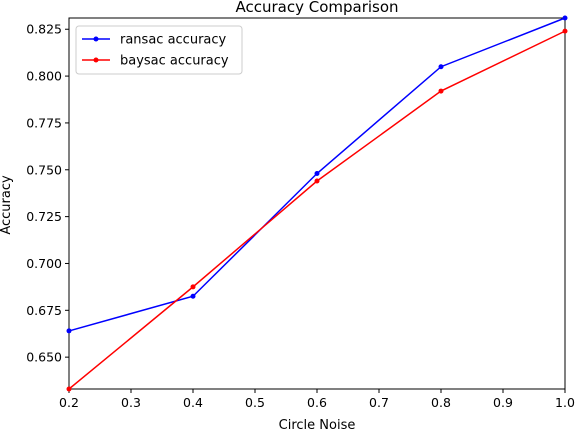  I want to click on x-axis-ticks: 0.2 0.3 0.4 0.5 0.6 0.7 0.8 0.9 1.0, so click(317, 399).